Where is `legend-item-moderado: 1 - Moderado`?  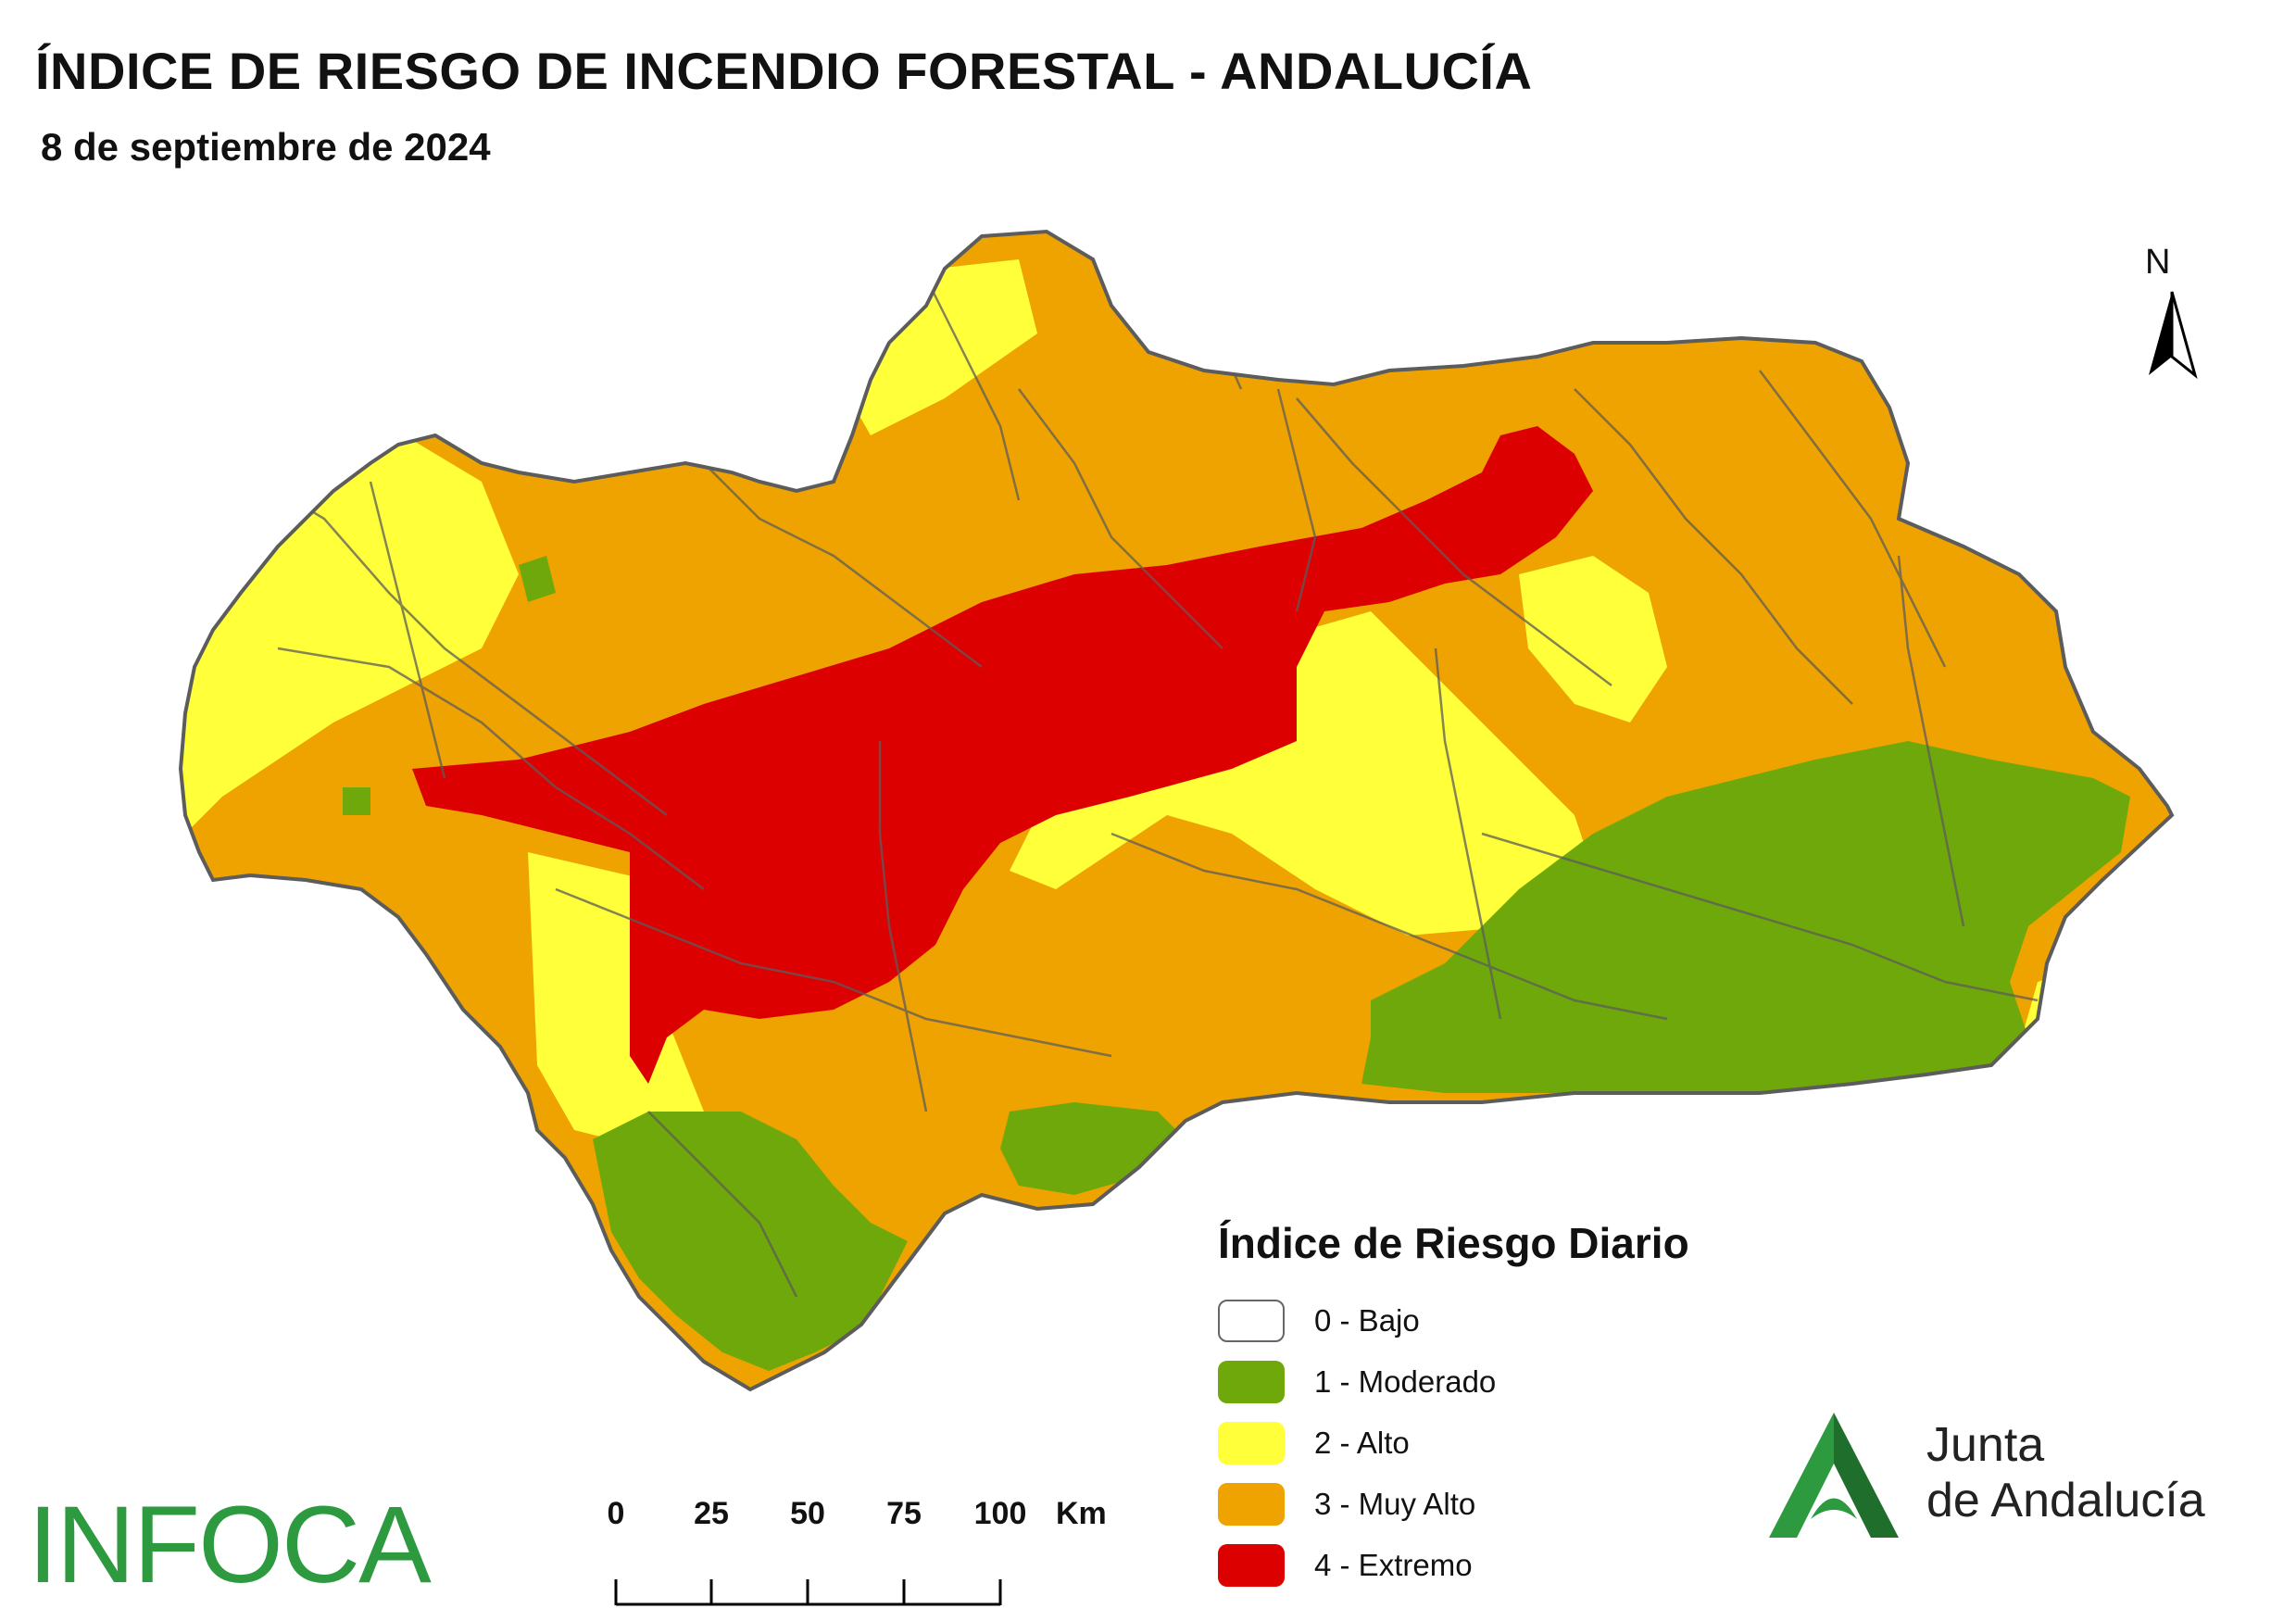 legend-item-moderado: 1 - Moderado is located at coordinates (1453, 1382).